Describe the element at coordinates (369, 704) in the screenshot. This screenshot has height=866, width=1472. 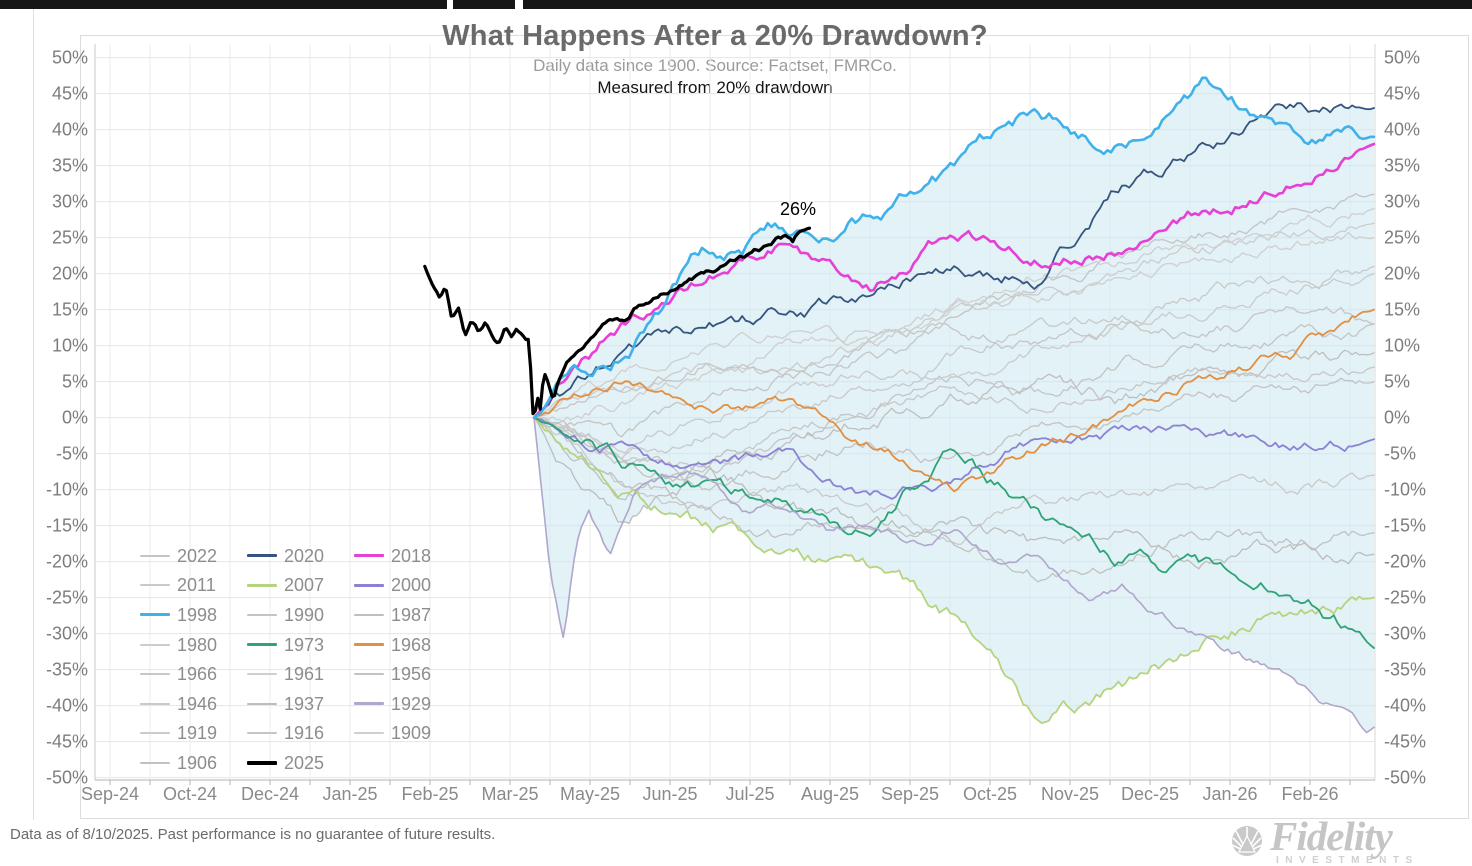
I see `legend-swatch-1929` at that location.